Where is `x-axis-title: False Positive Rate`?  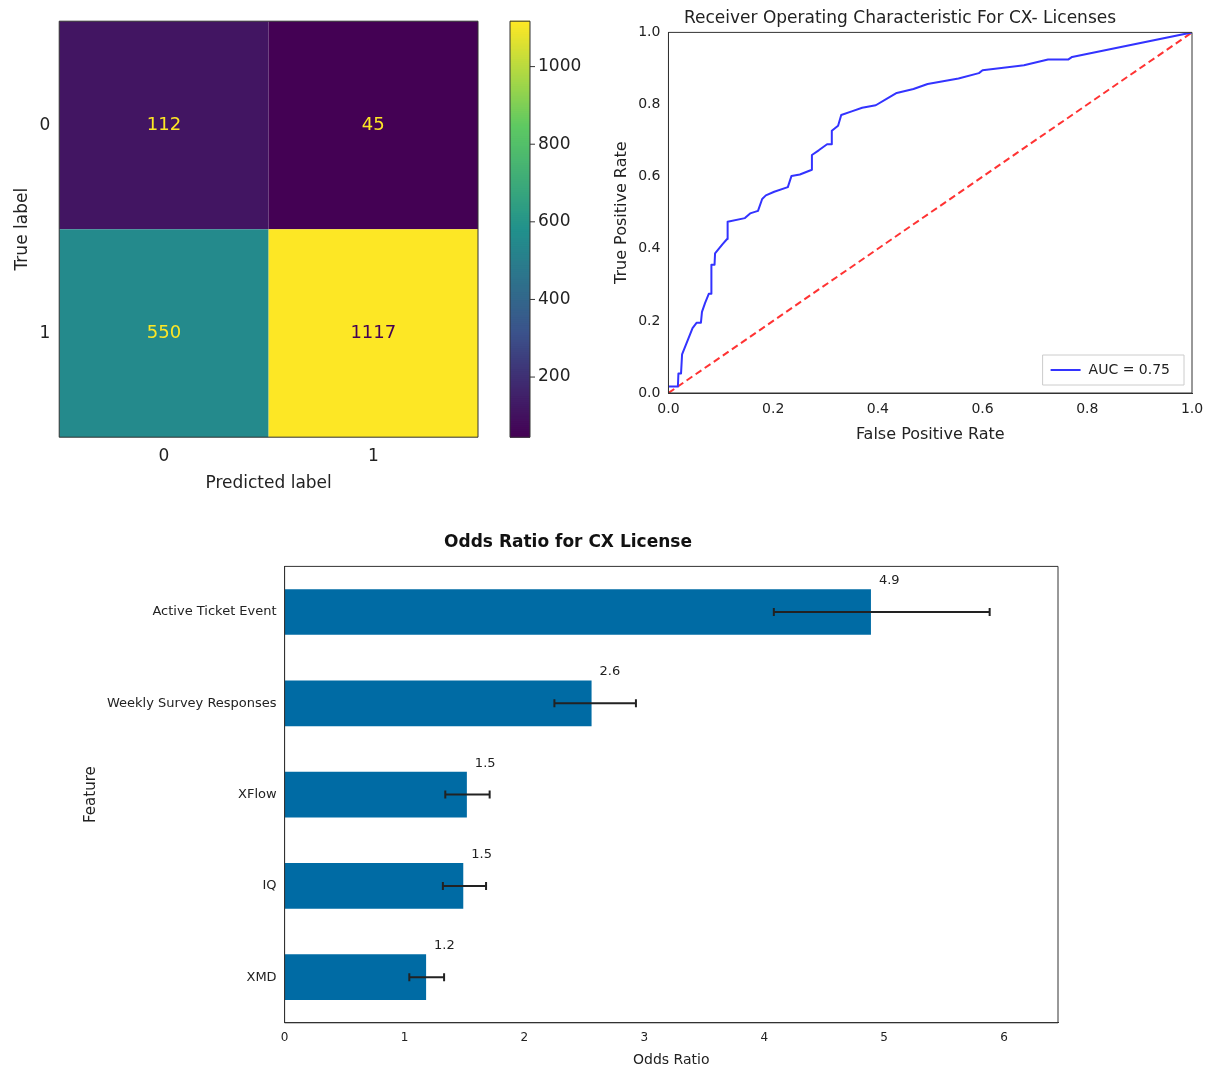
x-axis-title: False Positive Rate is located at coordinates (930, 433).